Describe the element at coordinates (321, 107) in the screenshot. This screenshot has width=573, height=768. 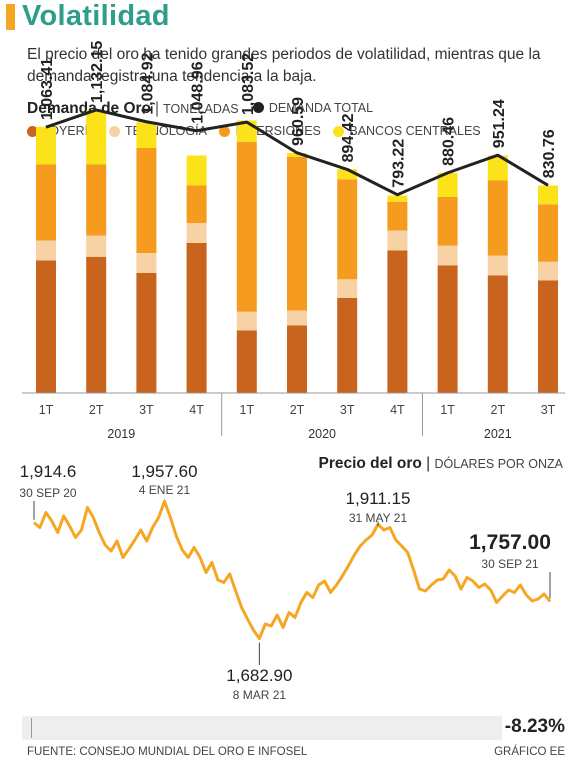
I see `legend-total-label: DEMANDA TOTAL` at that location.